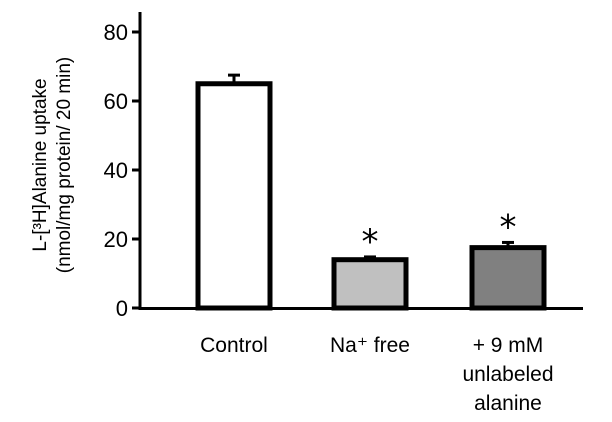 The width and height of the screenshot is (612, 422). I want to click on y-tick-label: 40, so click(116, 170).